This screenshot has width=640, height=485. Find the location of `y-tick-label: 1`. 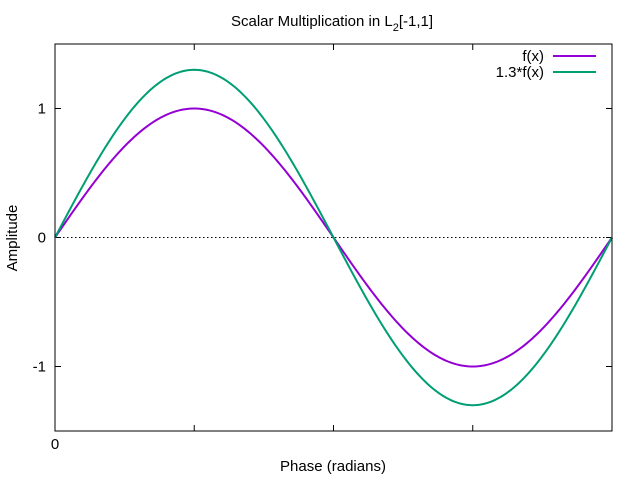

y-tick-label: 1 is located at coordinates (42, 109).